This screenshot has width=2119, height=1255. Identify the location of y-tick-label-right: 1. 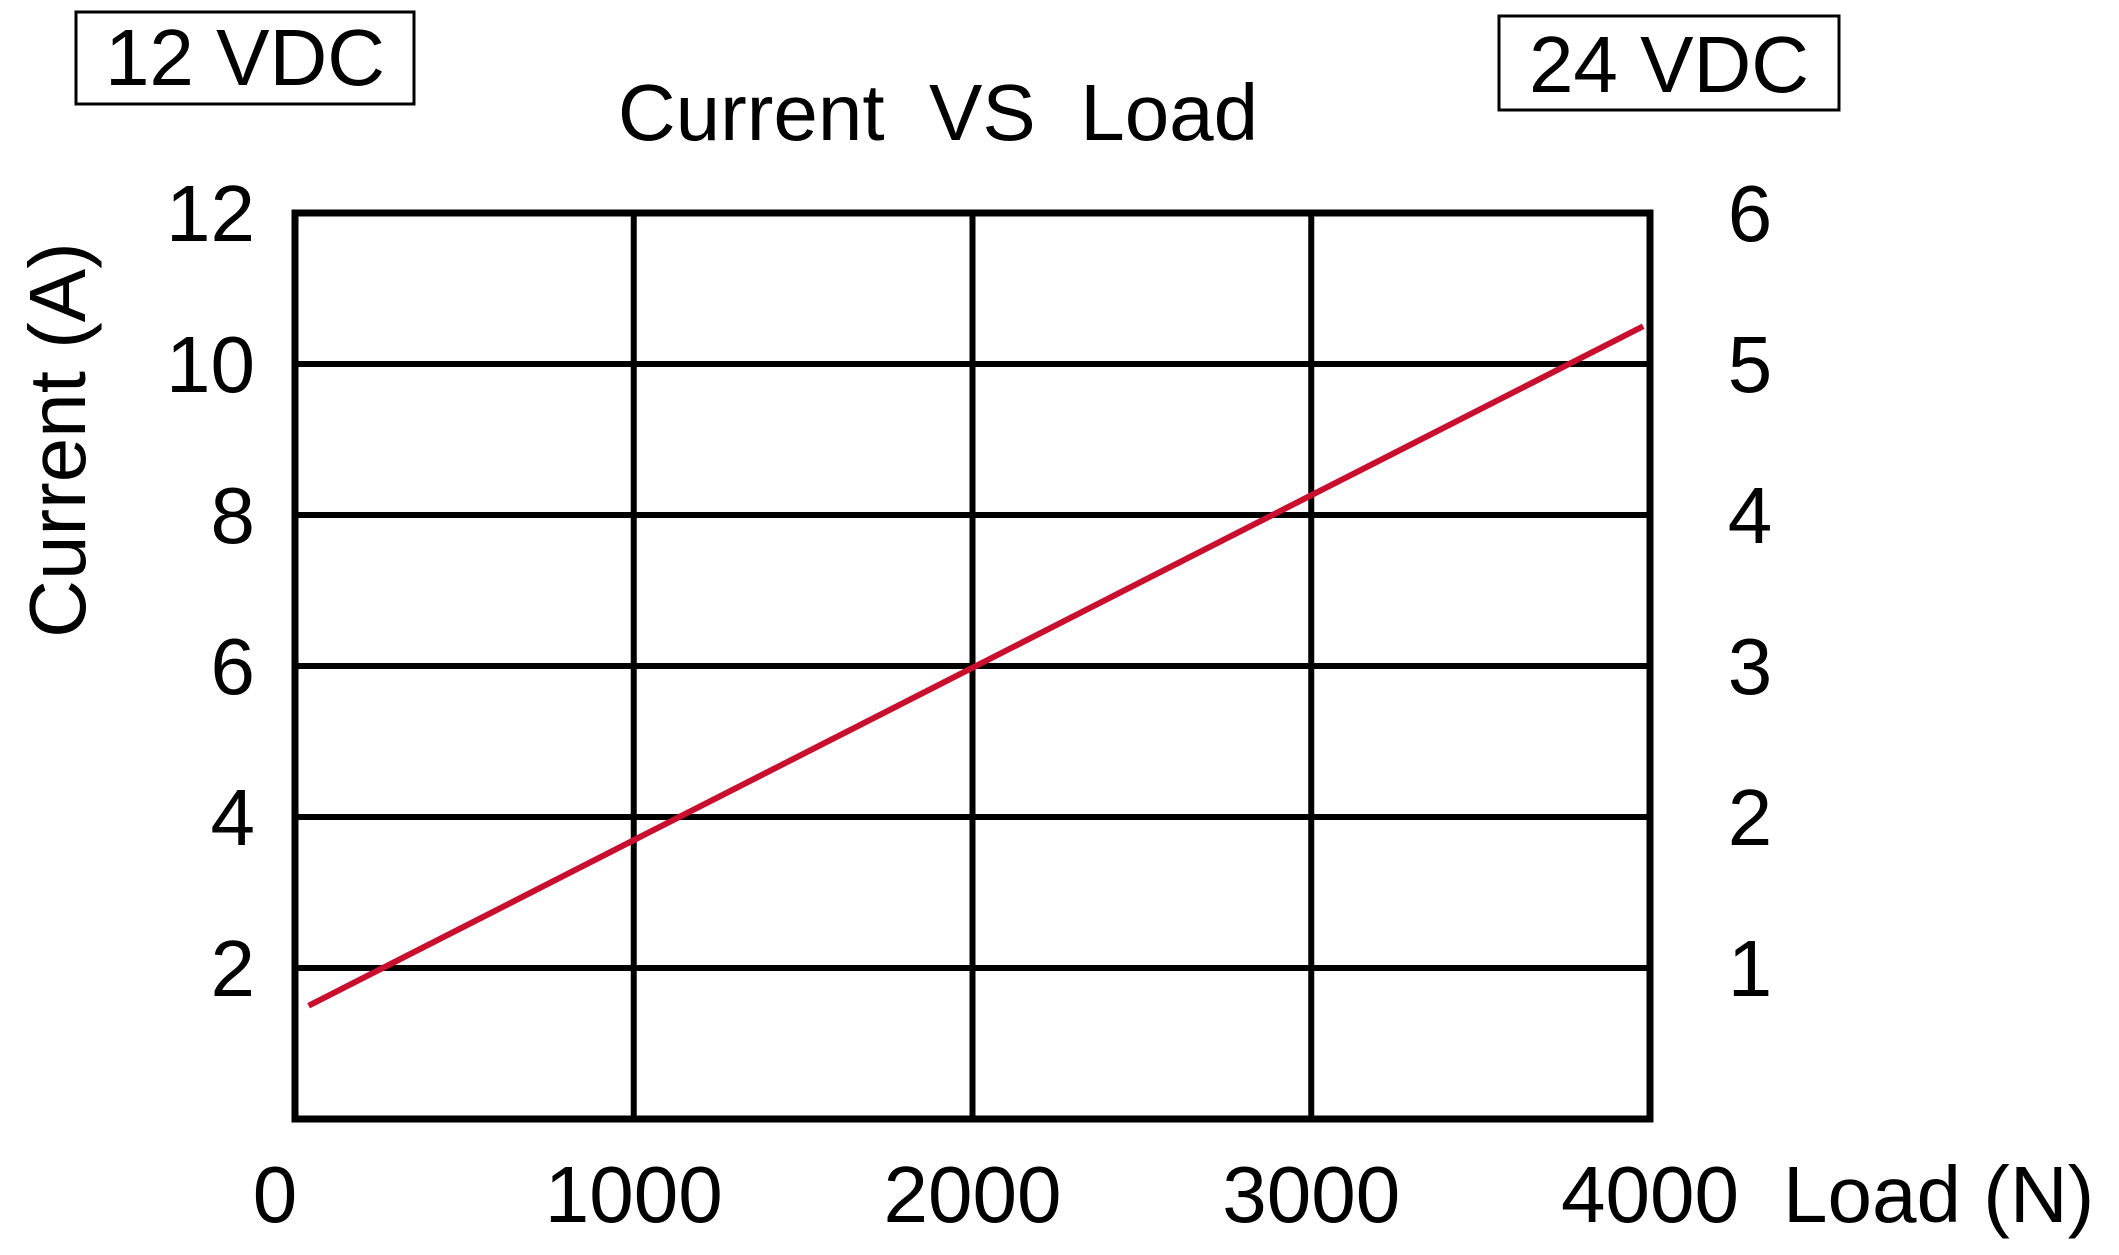
(1750, 968).